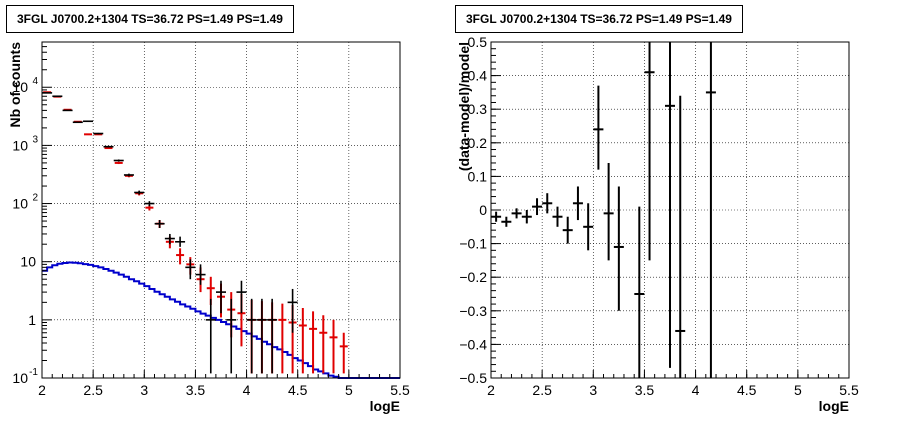 The height and width of the screenshot is (421, 898). What do you see at coordinates (478, 176) in the screenshot?
I see `y-tick-label: 0.1` at bounding box center [478, 176].